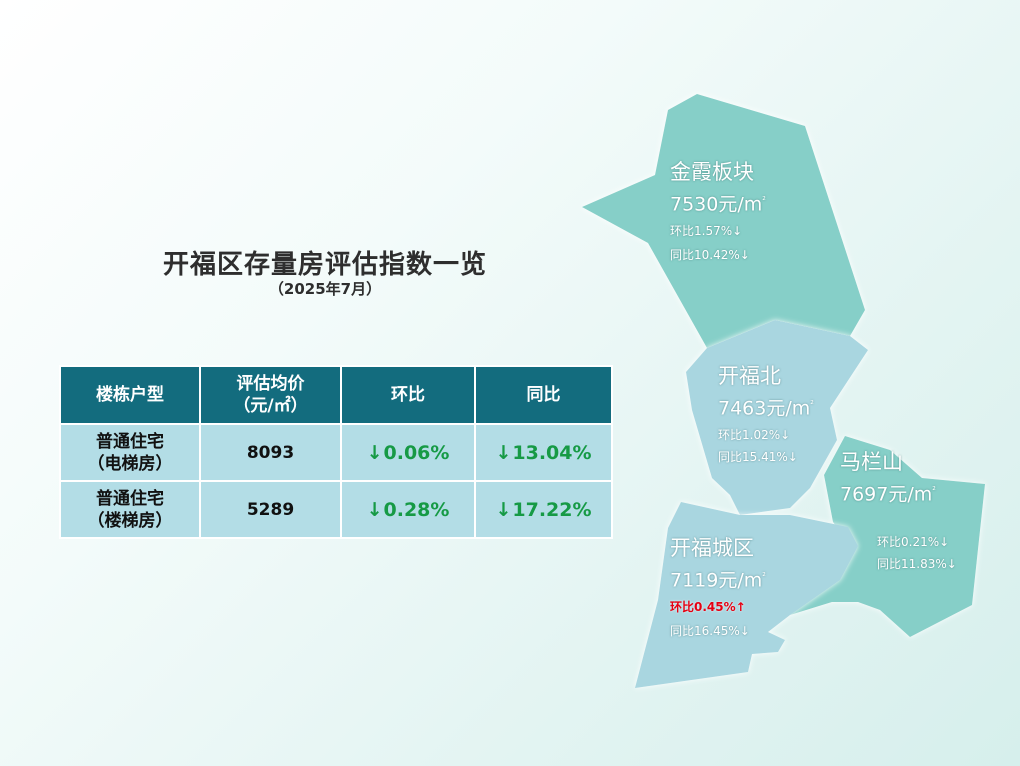 This screenshot has height=766, width=1020. What do you see at coordinates (270, 406) in the screenshot?
I see `header-price-line2: （元/㎡）` at bounding box center [270, 406].